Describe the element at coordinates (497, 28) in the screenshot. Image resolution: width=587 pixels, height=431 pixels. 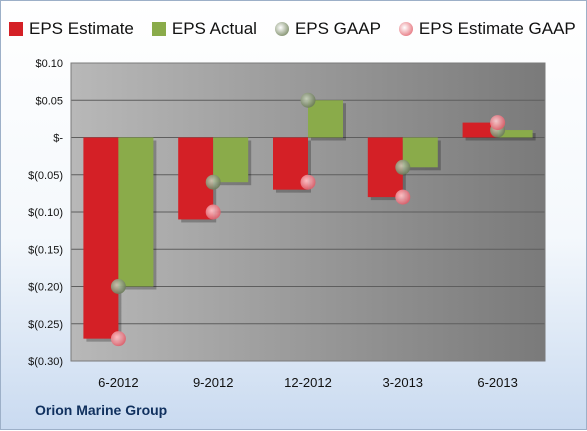
I see `legend-label-eps-estimate-gaap: EPS Estimate GAAP` at that location.